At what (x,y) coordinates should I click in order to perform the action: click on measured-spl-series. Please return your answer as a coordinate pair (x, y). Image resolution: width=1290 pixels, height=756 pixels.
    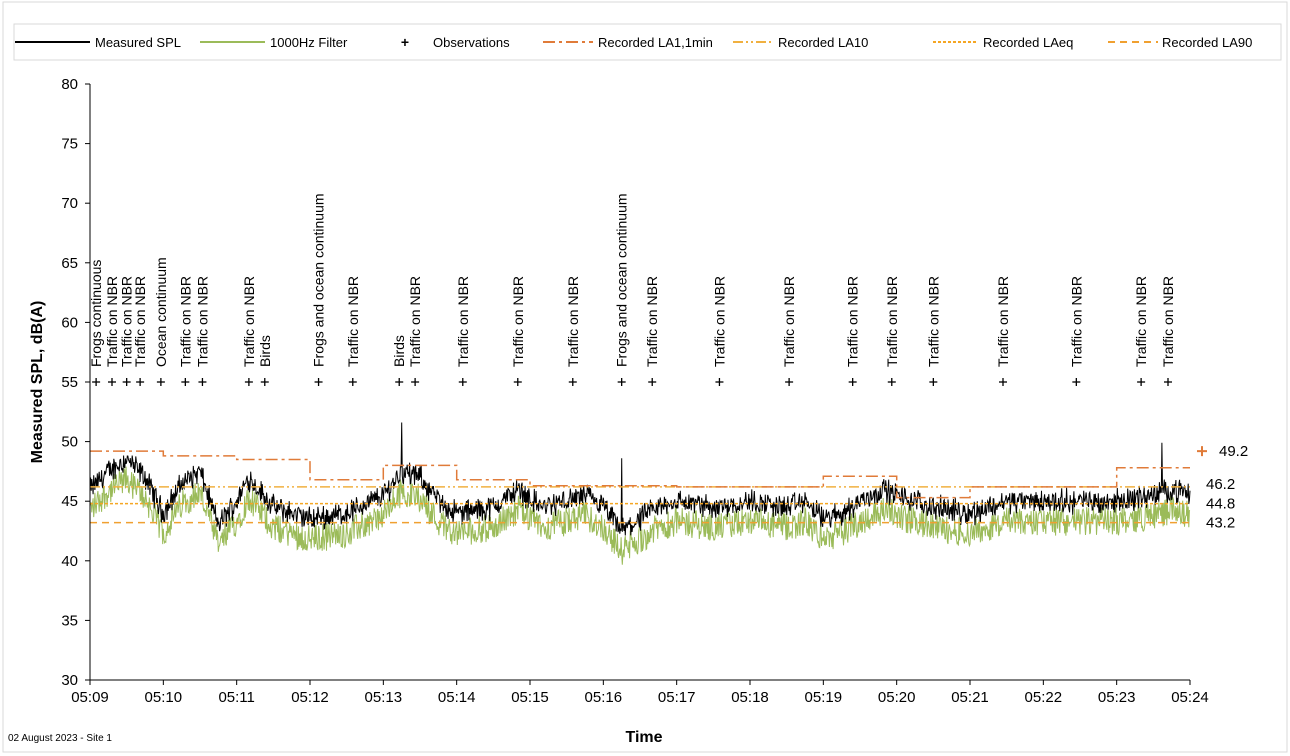
    Looking at the image, I should click on (640, 479).